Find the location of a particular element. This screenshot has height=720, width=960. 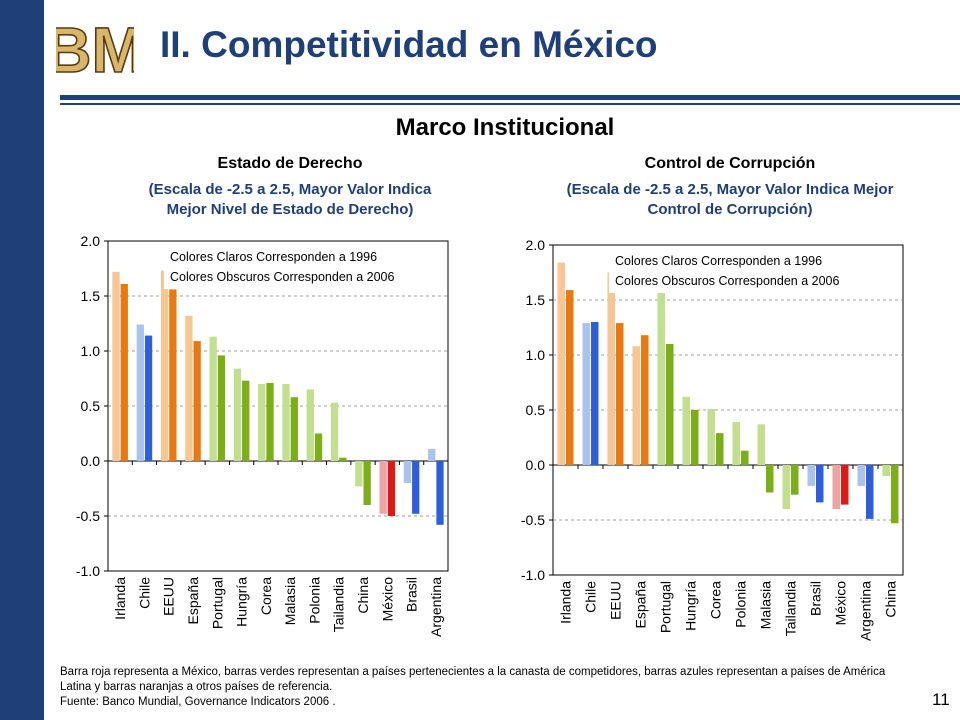

title-rule is located at coordinates (510, 97).